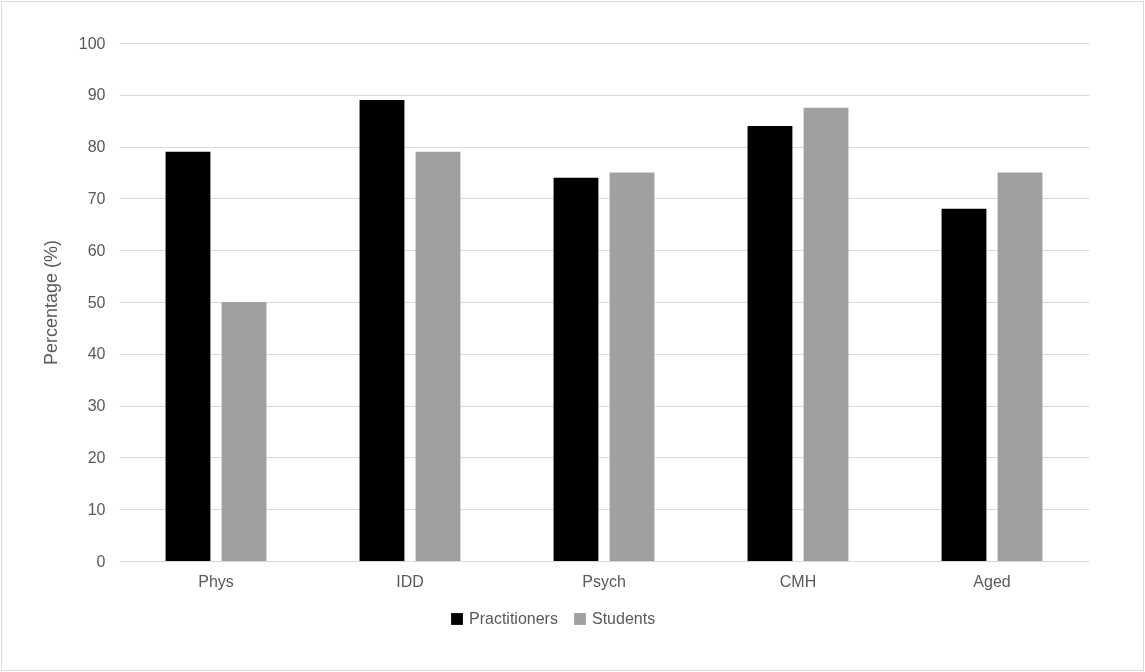 This screenshot has height=672, width=1145. Describe the element at coordinates (96, 250) in the screenshot. I see `y-tick-label: 60` at that location.